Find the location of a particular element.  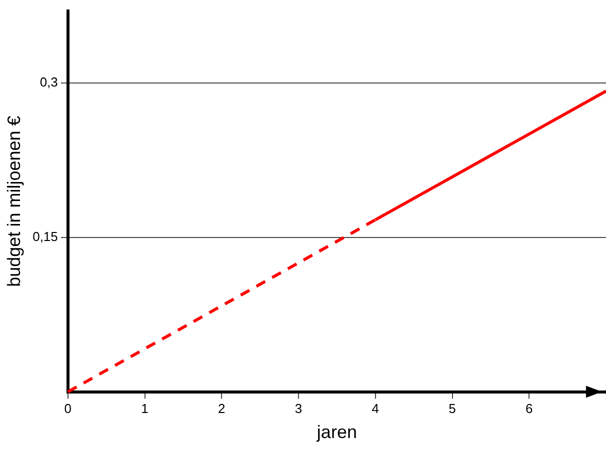

x-tick-label: 2 is located at coordinates (222, 408).